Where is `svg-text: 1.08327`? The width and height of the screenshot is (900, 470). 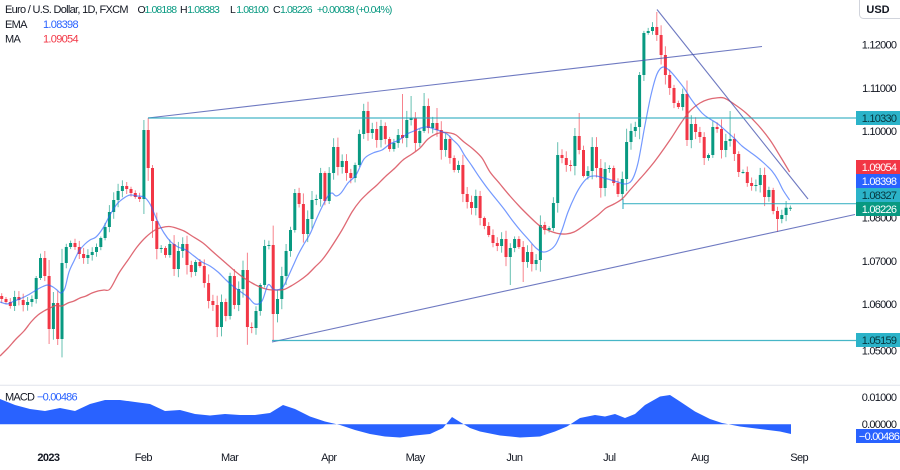
svg-text: 1.08327 is located at coordinates (879, 196).